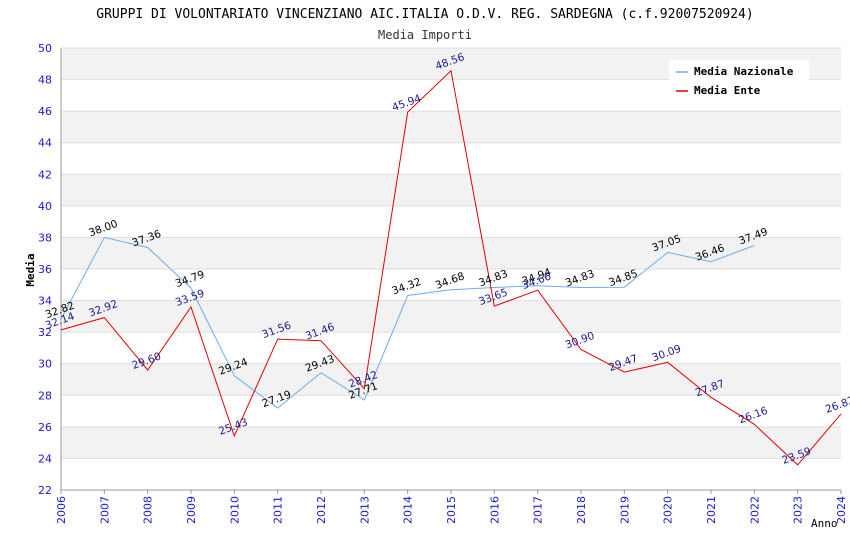 The height and width of the screenshot is (550, 850). What do you see at coordinates (45, 458) in the screenshot?
I see `y-tick-label: 24` at bounding box center [45, 458].